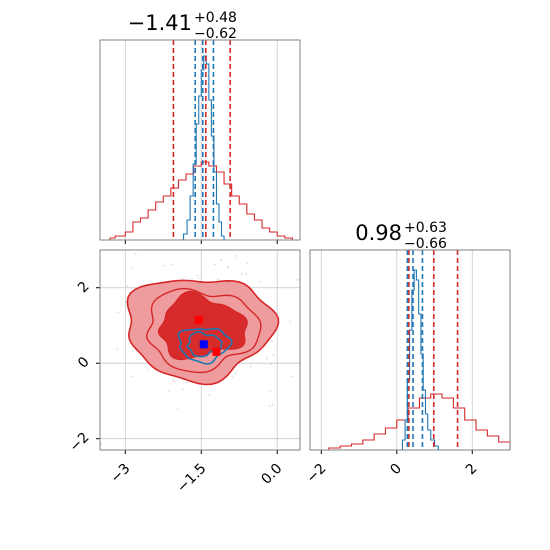 The image size is (550, 550). I want to click on marginal-2-blue-histogram, so click(418, 360).